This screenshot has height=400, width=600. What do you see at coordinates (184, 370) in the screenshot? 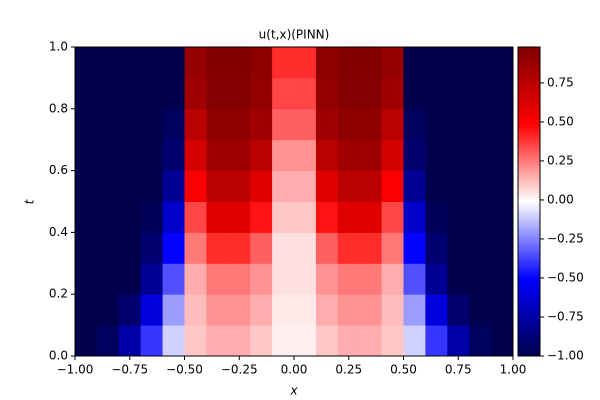
I see `x-tick-label: −0.50` at bounding box center [184, 370].